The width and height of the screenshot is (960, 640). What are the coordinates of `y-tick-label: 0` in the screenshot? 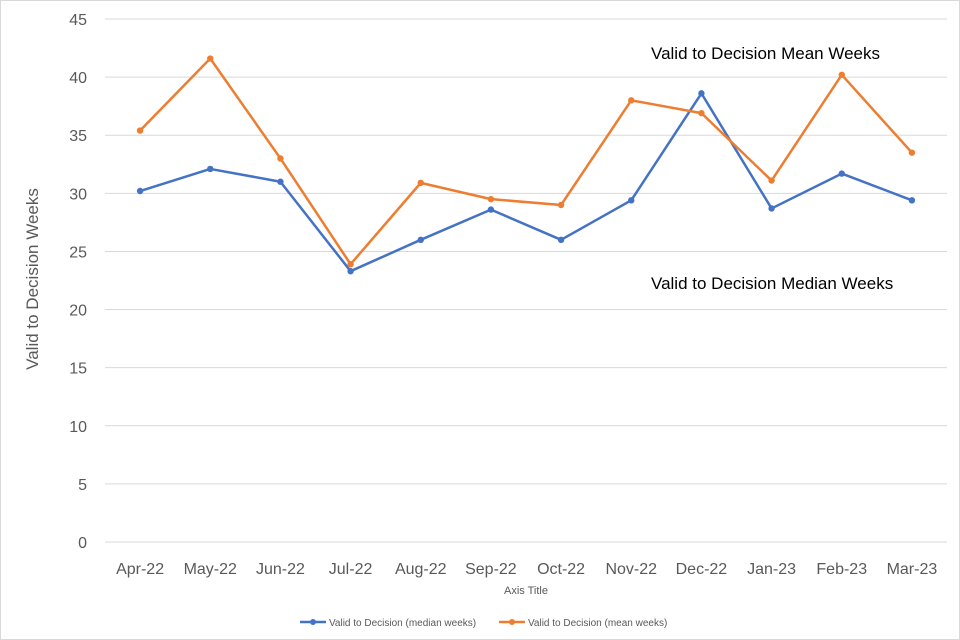 It's located at (82, 543).